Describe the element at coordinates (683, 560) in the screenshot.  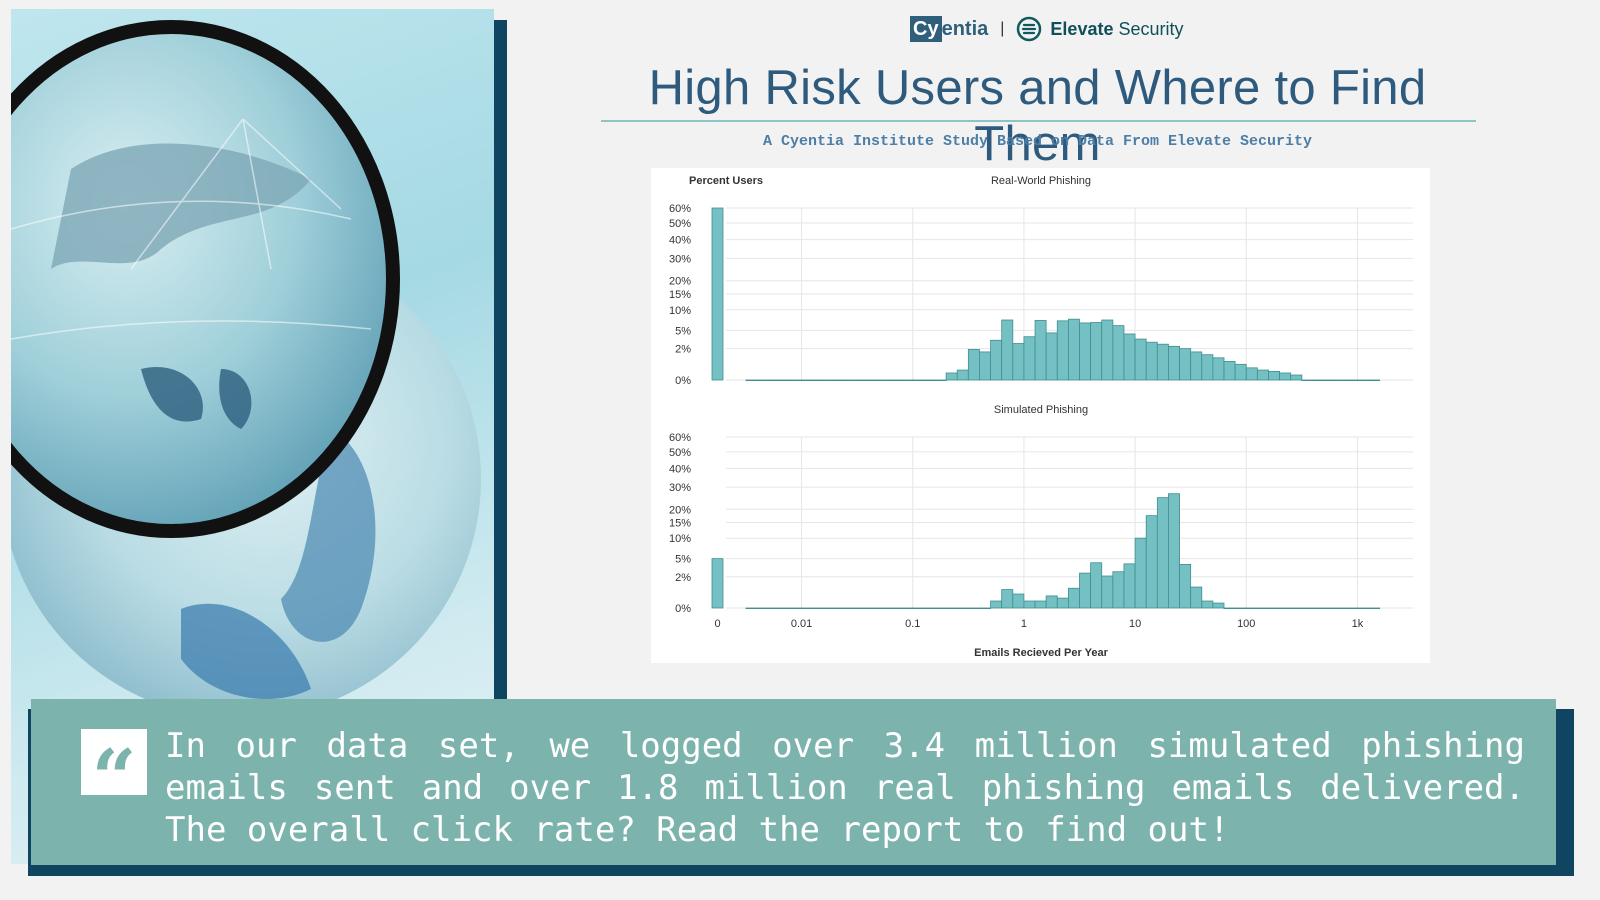
I see `y-tick-label: 5%` at that location.